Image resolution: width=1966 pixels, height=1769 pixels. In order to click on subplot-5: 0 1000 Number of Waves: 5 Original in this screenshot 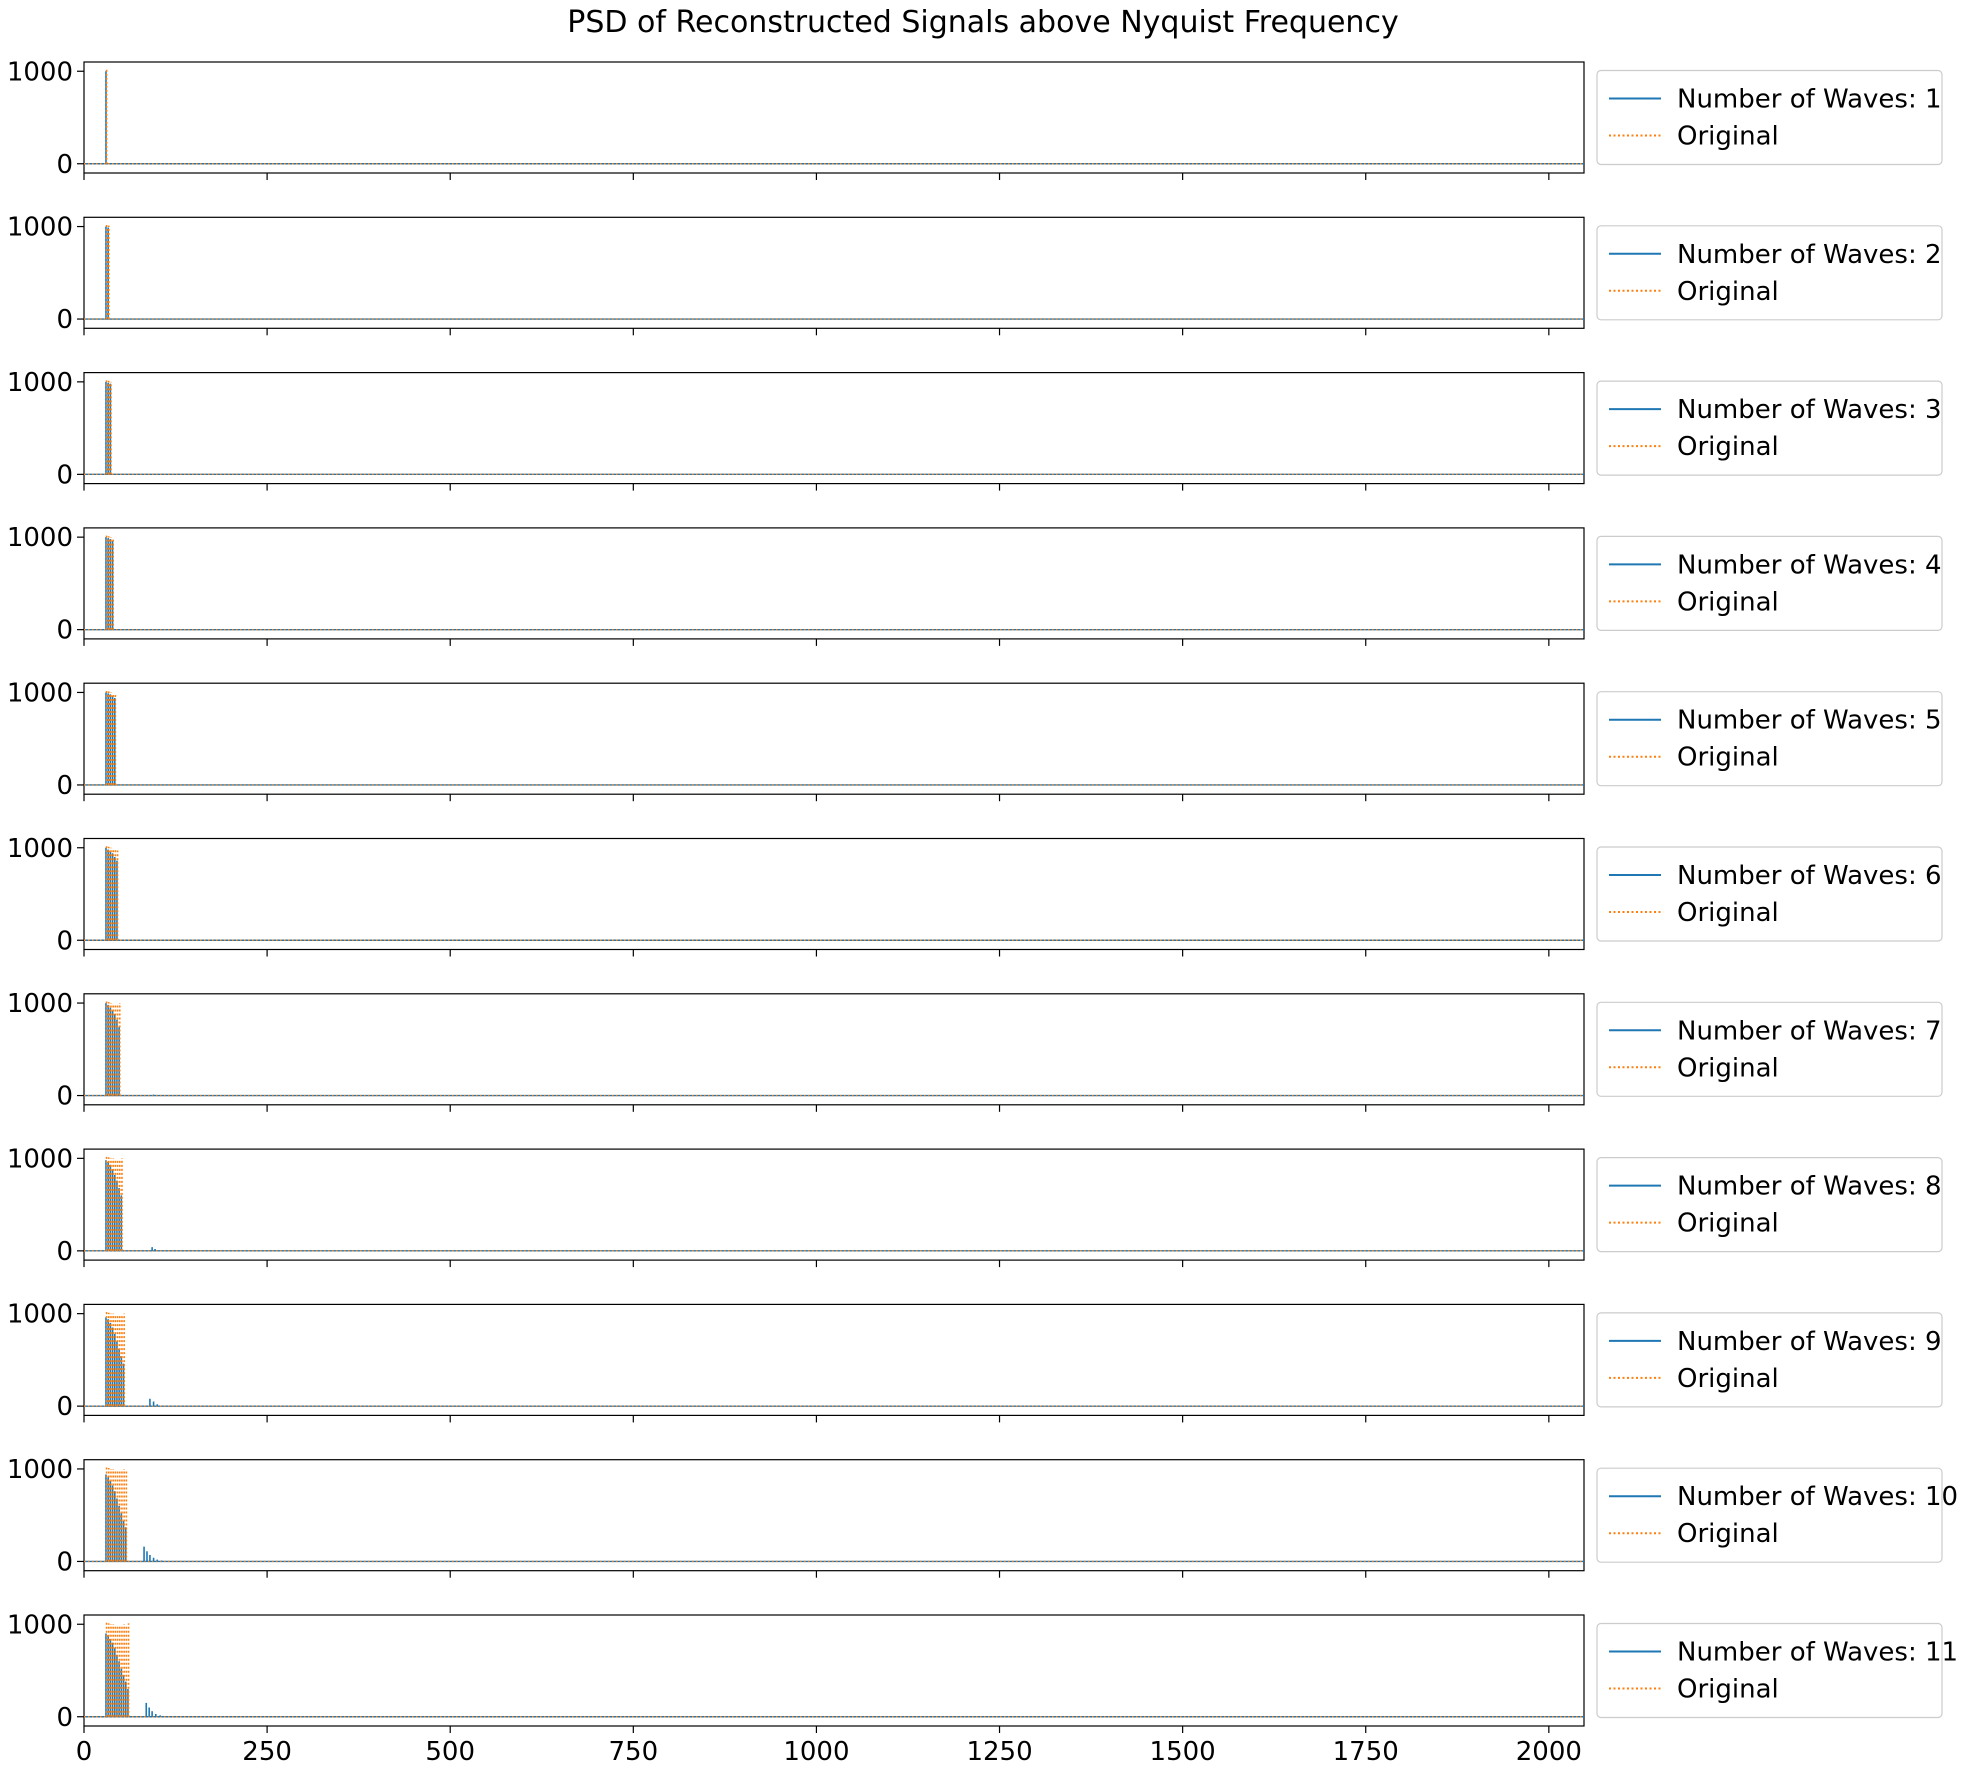, I will do `click(975, 740)`.